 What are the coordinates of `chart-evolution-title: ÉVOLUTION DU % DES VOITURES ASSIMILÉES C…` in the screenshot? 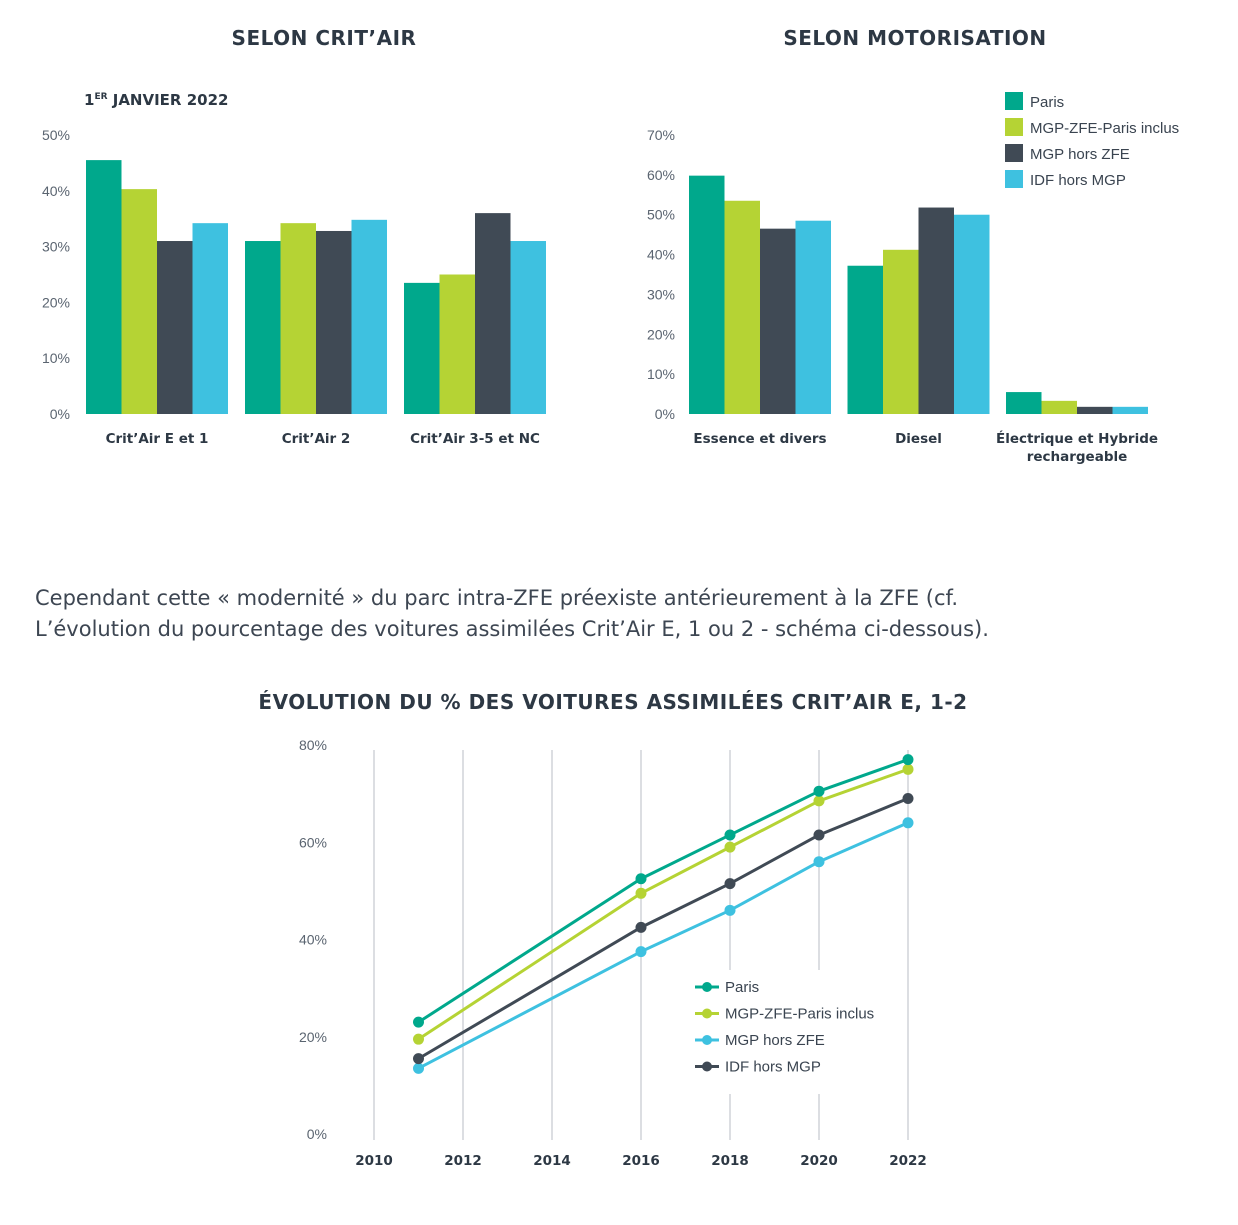 It's located at (612, 702).